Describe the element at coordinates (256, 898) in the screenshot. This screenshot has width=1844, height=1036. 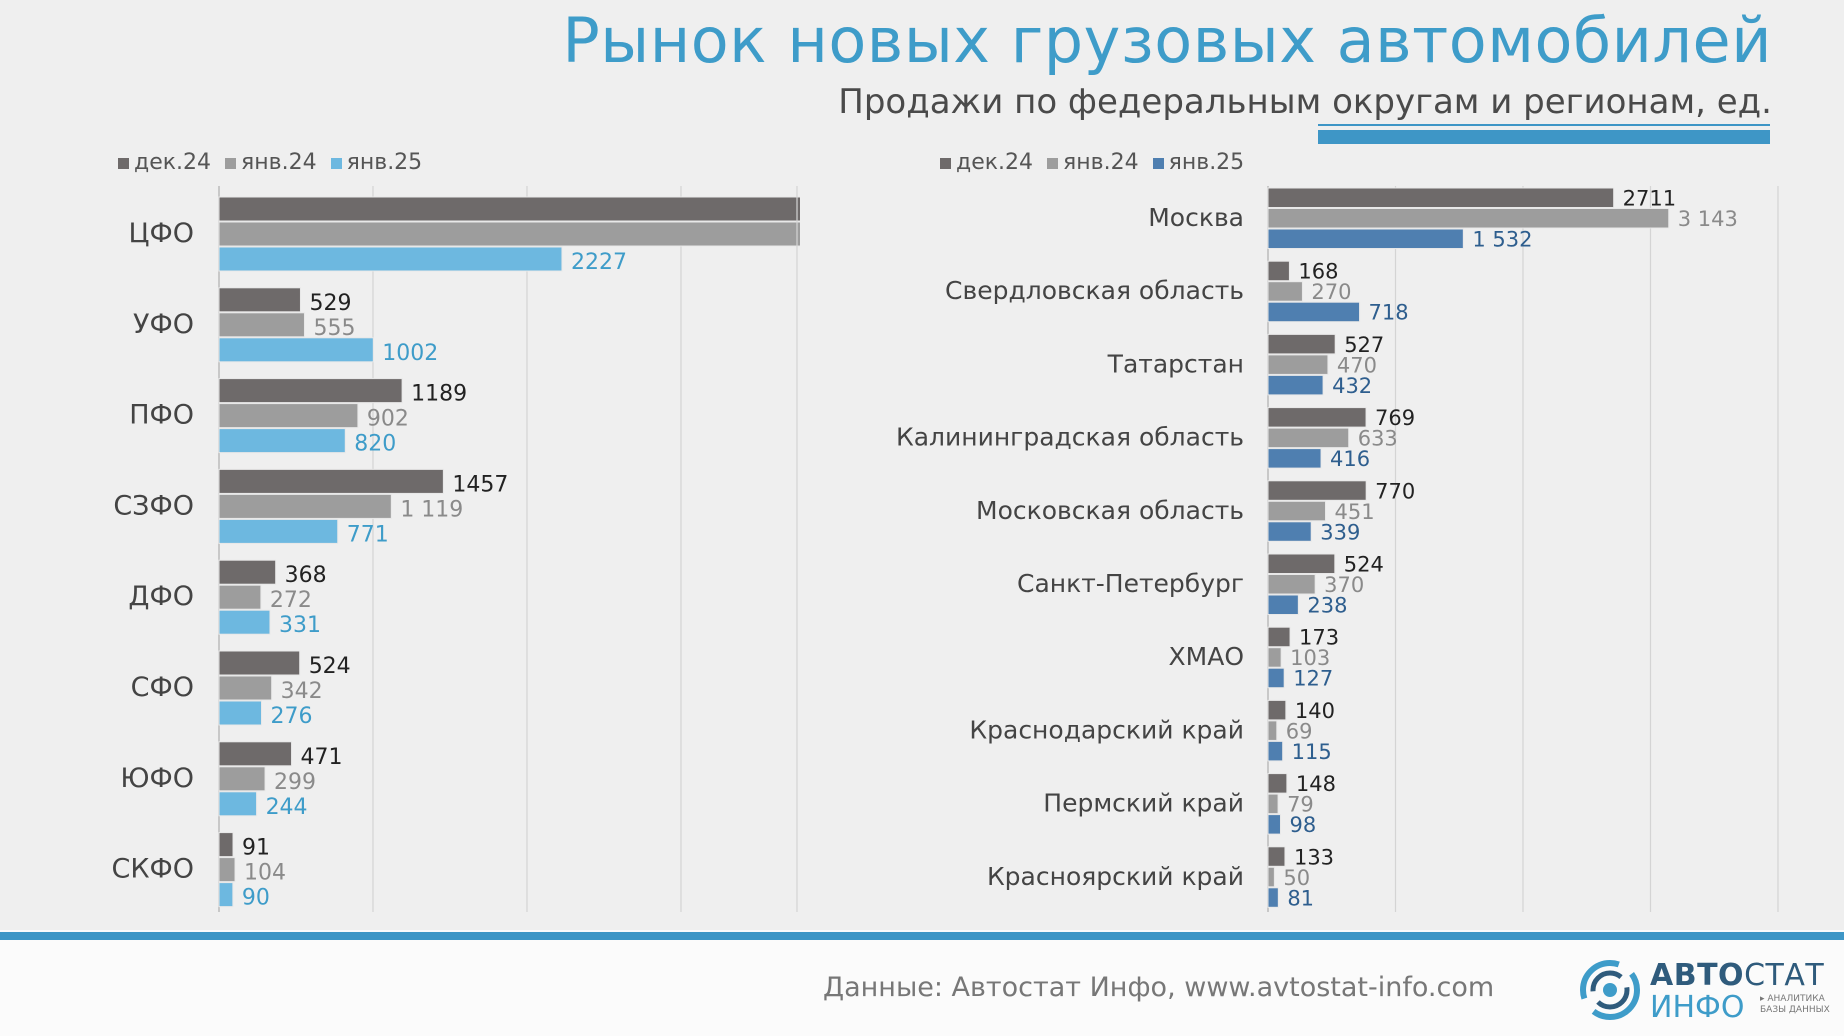
I see `value-label: 90` at that location.